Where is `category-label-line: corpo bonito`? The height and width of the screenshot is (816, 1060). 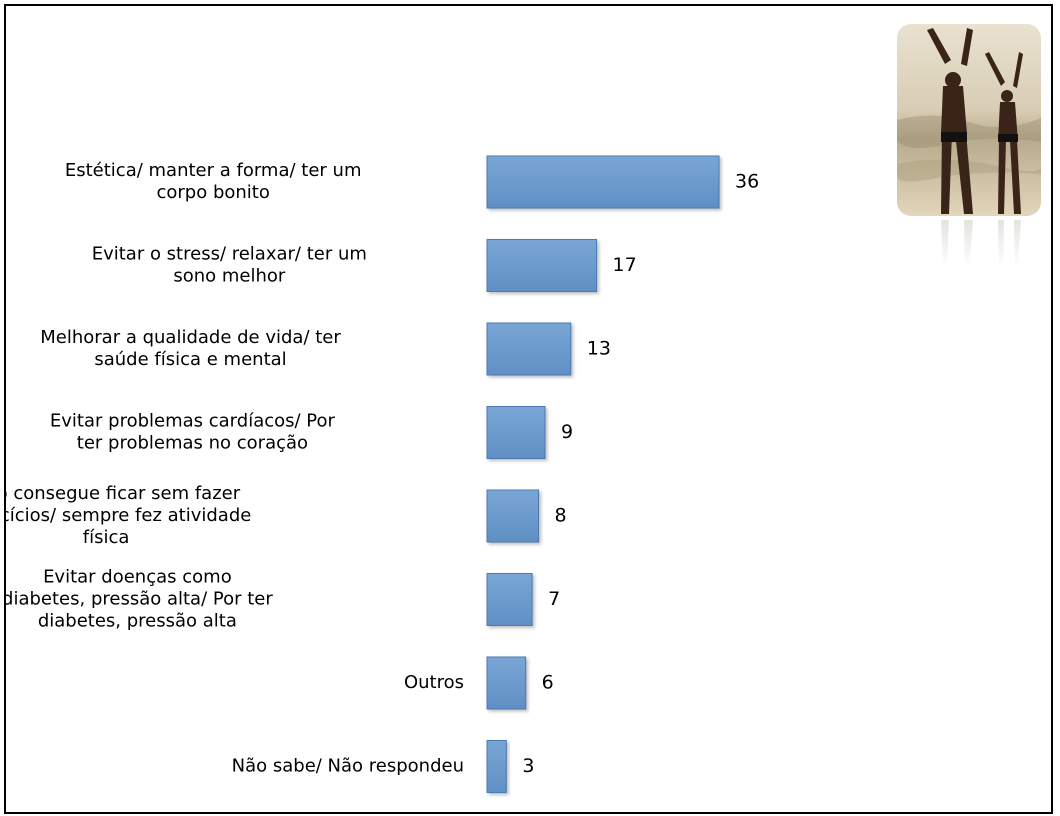
category-label-line: corpo bonito is located at coordinates (212, 192).